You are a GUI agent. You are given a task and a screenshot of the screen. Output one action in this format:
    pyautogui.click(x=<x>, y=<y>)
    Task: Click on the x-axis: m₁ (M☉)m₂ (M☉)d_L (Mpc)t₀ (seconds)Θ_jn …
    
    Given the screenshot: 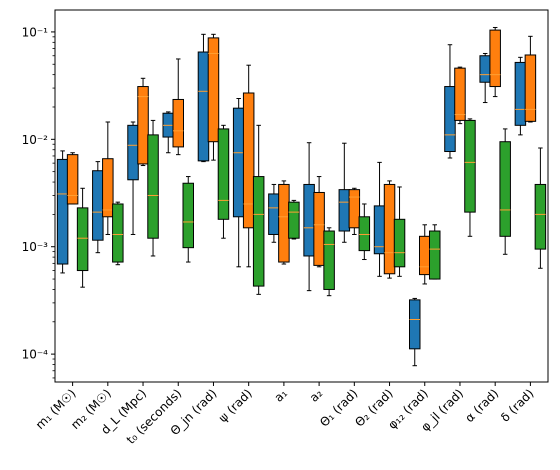 What is the action you would take?
    pyautogui.click(x=285, y=414)
    